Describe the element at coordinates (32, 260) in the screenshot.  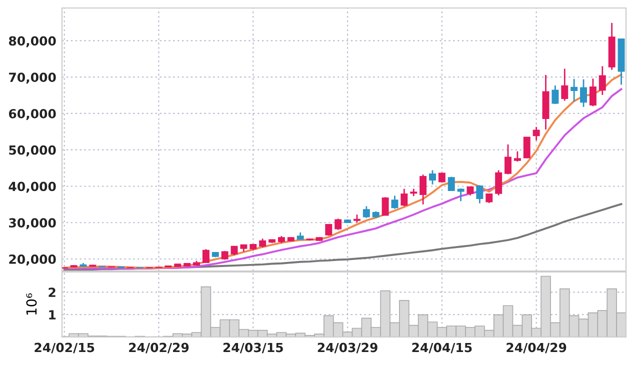
I see `y-tick-label: 20,000` at that location.